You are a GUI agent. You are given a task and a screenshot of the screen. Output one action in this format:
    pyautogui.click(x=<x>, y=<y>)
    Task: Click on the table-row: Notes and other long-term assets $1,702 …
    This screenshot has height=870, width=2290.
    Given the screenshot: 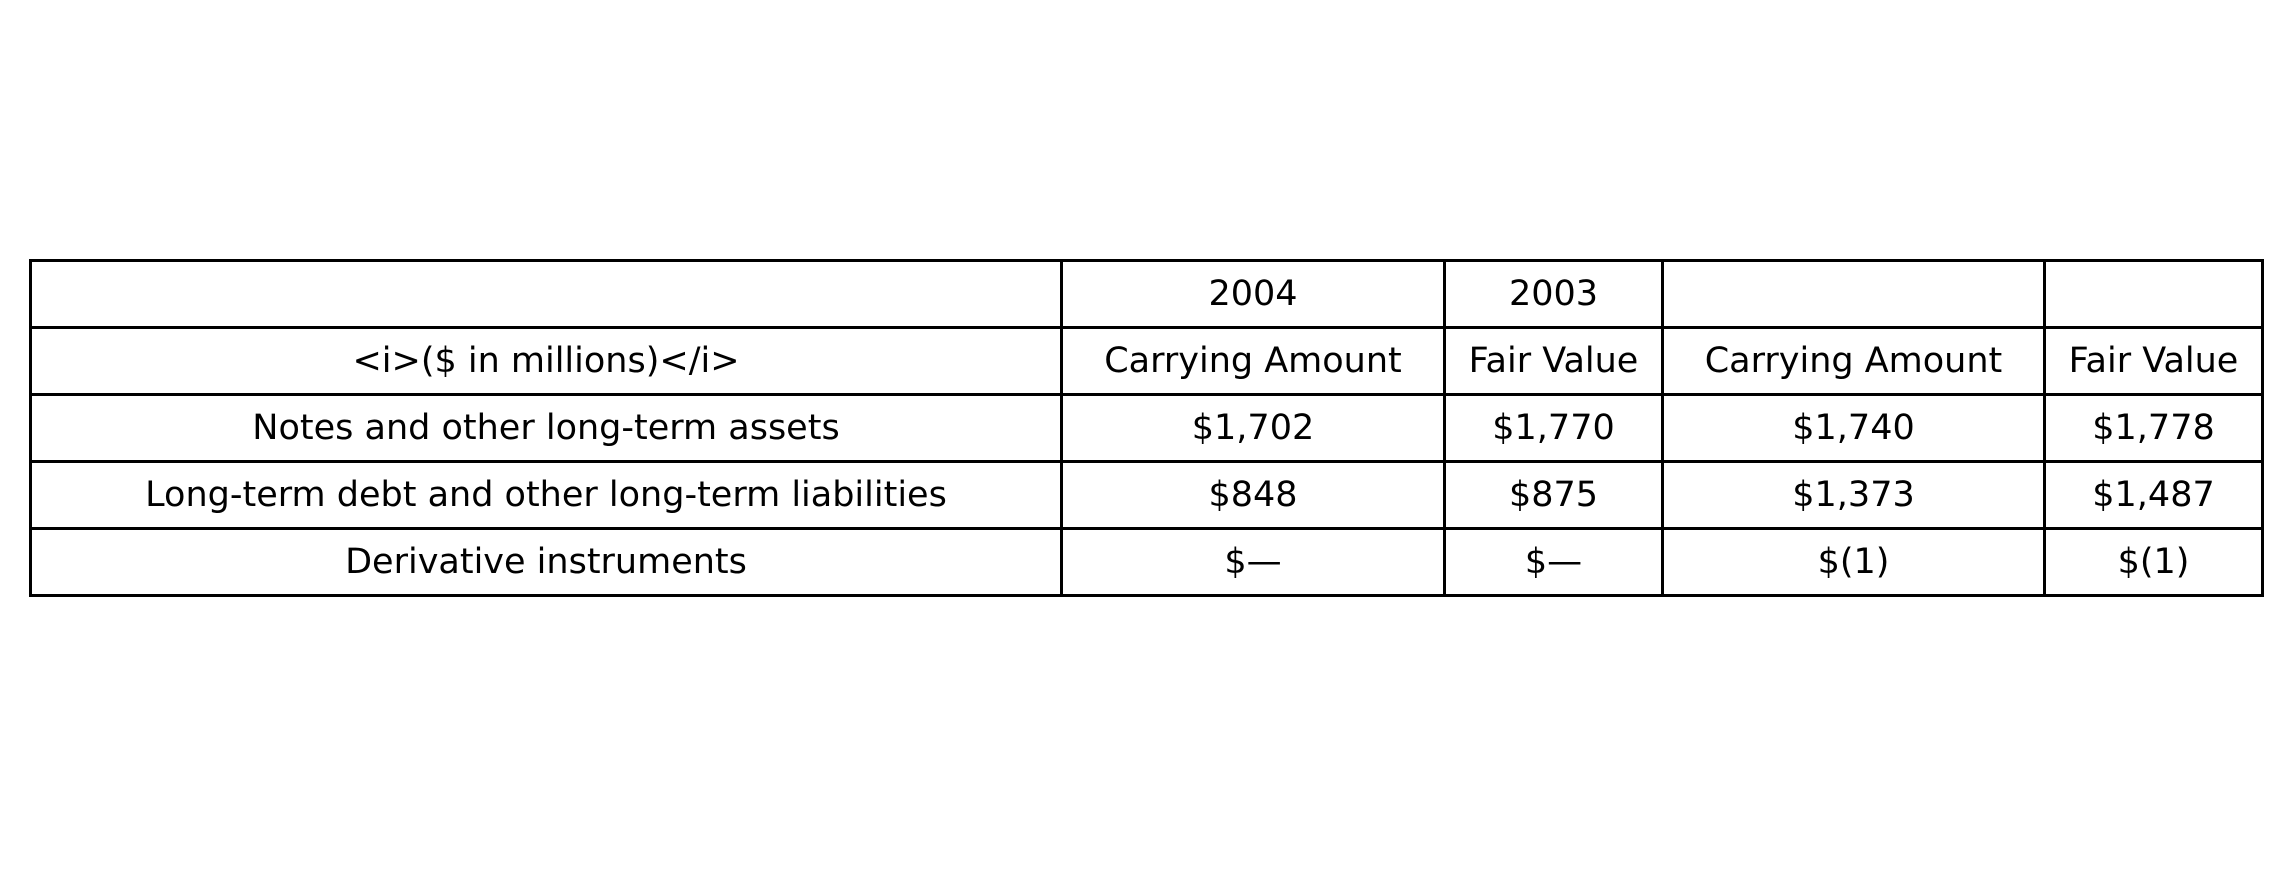 What is the action you would take?
    pyautogui.click(x=1146, y=428)
    